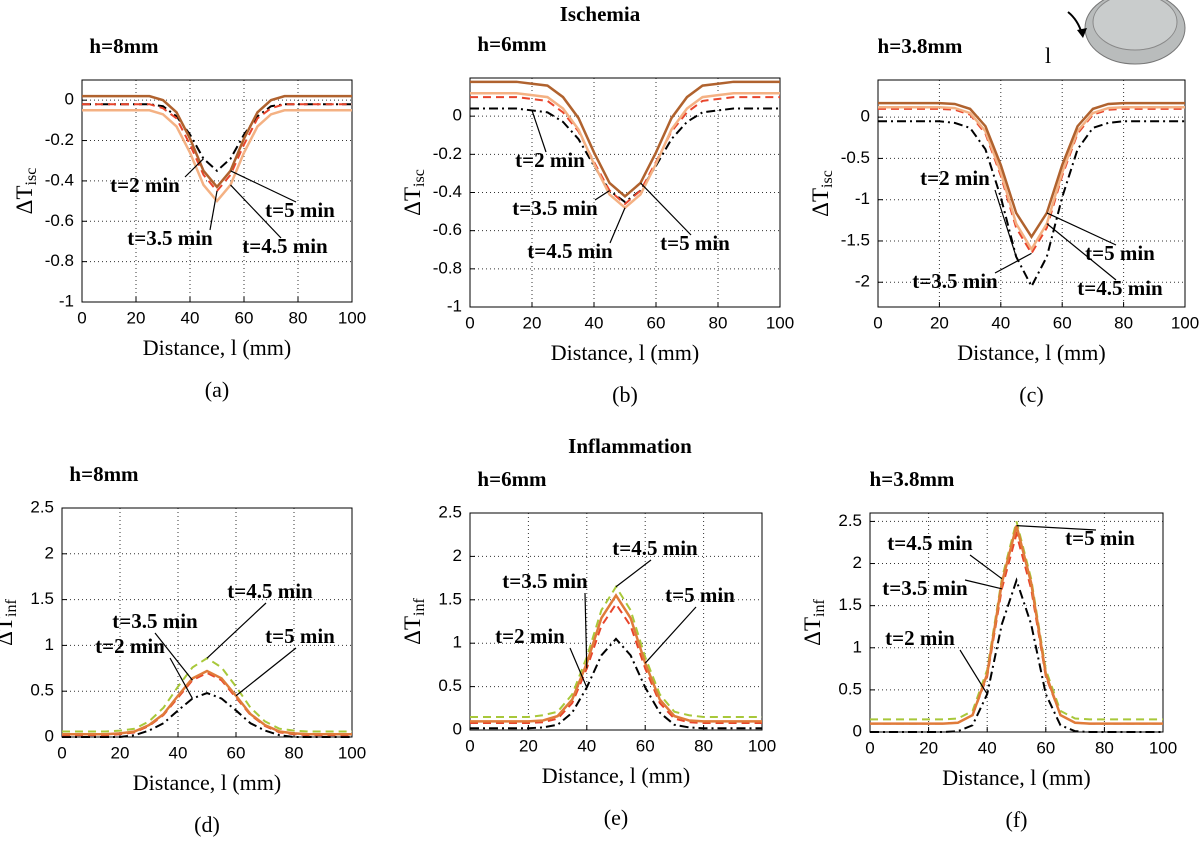 This screenshot has height=844, width=1200. I want to click on y-tick-label: -0.2, so click(447, 153).